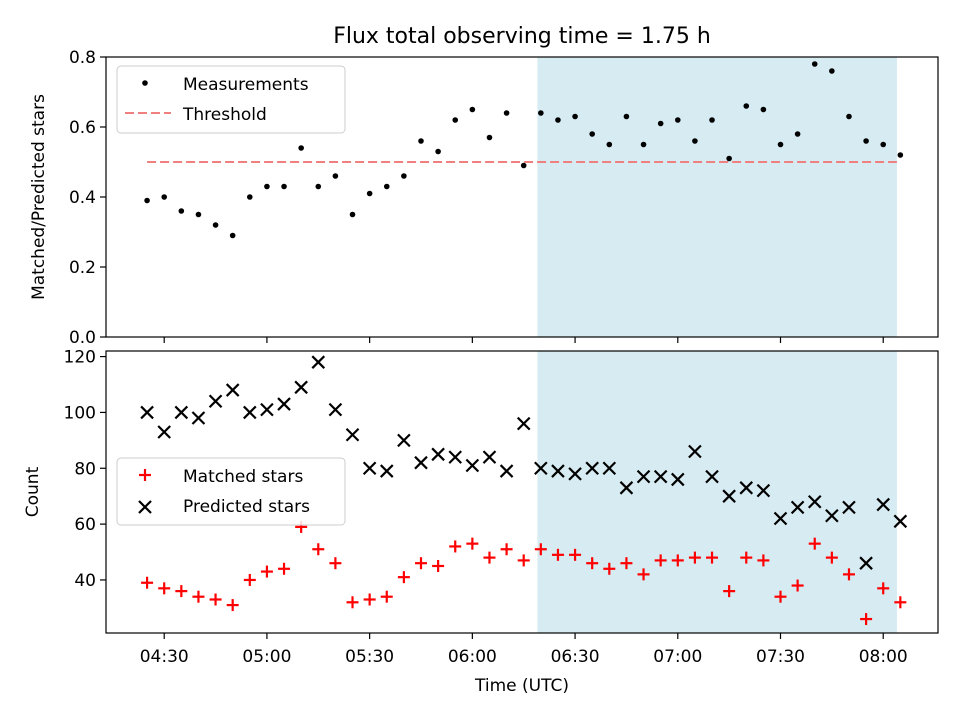 This screenshot has height=724, width=960. I want to click on x-tick-label: 08:00, so click(883, 657).